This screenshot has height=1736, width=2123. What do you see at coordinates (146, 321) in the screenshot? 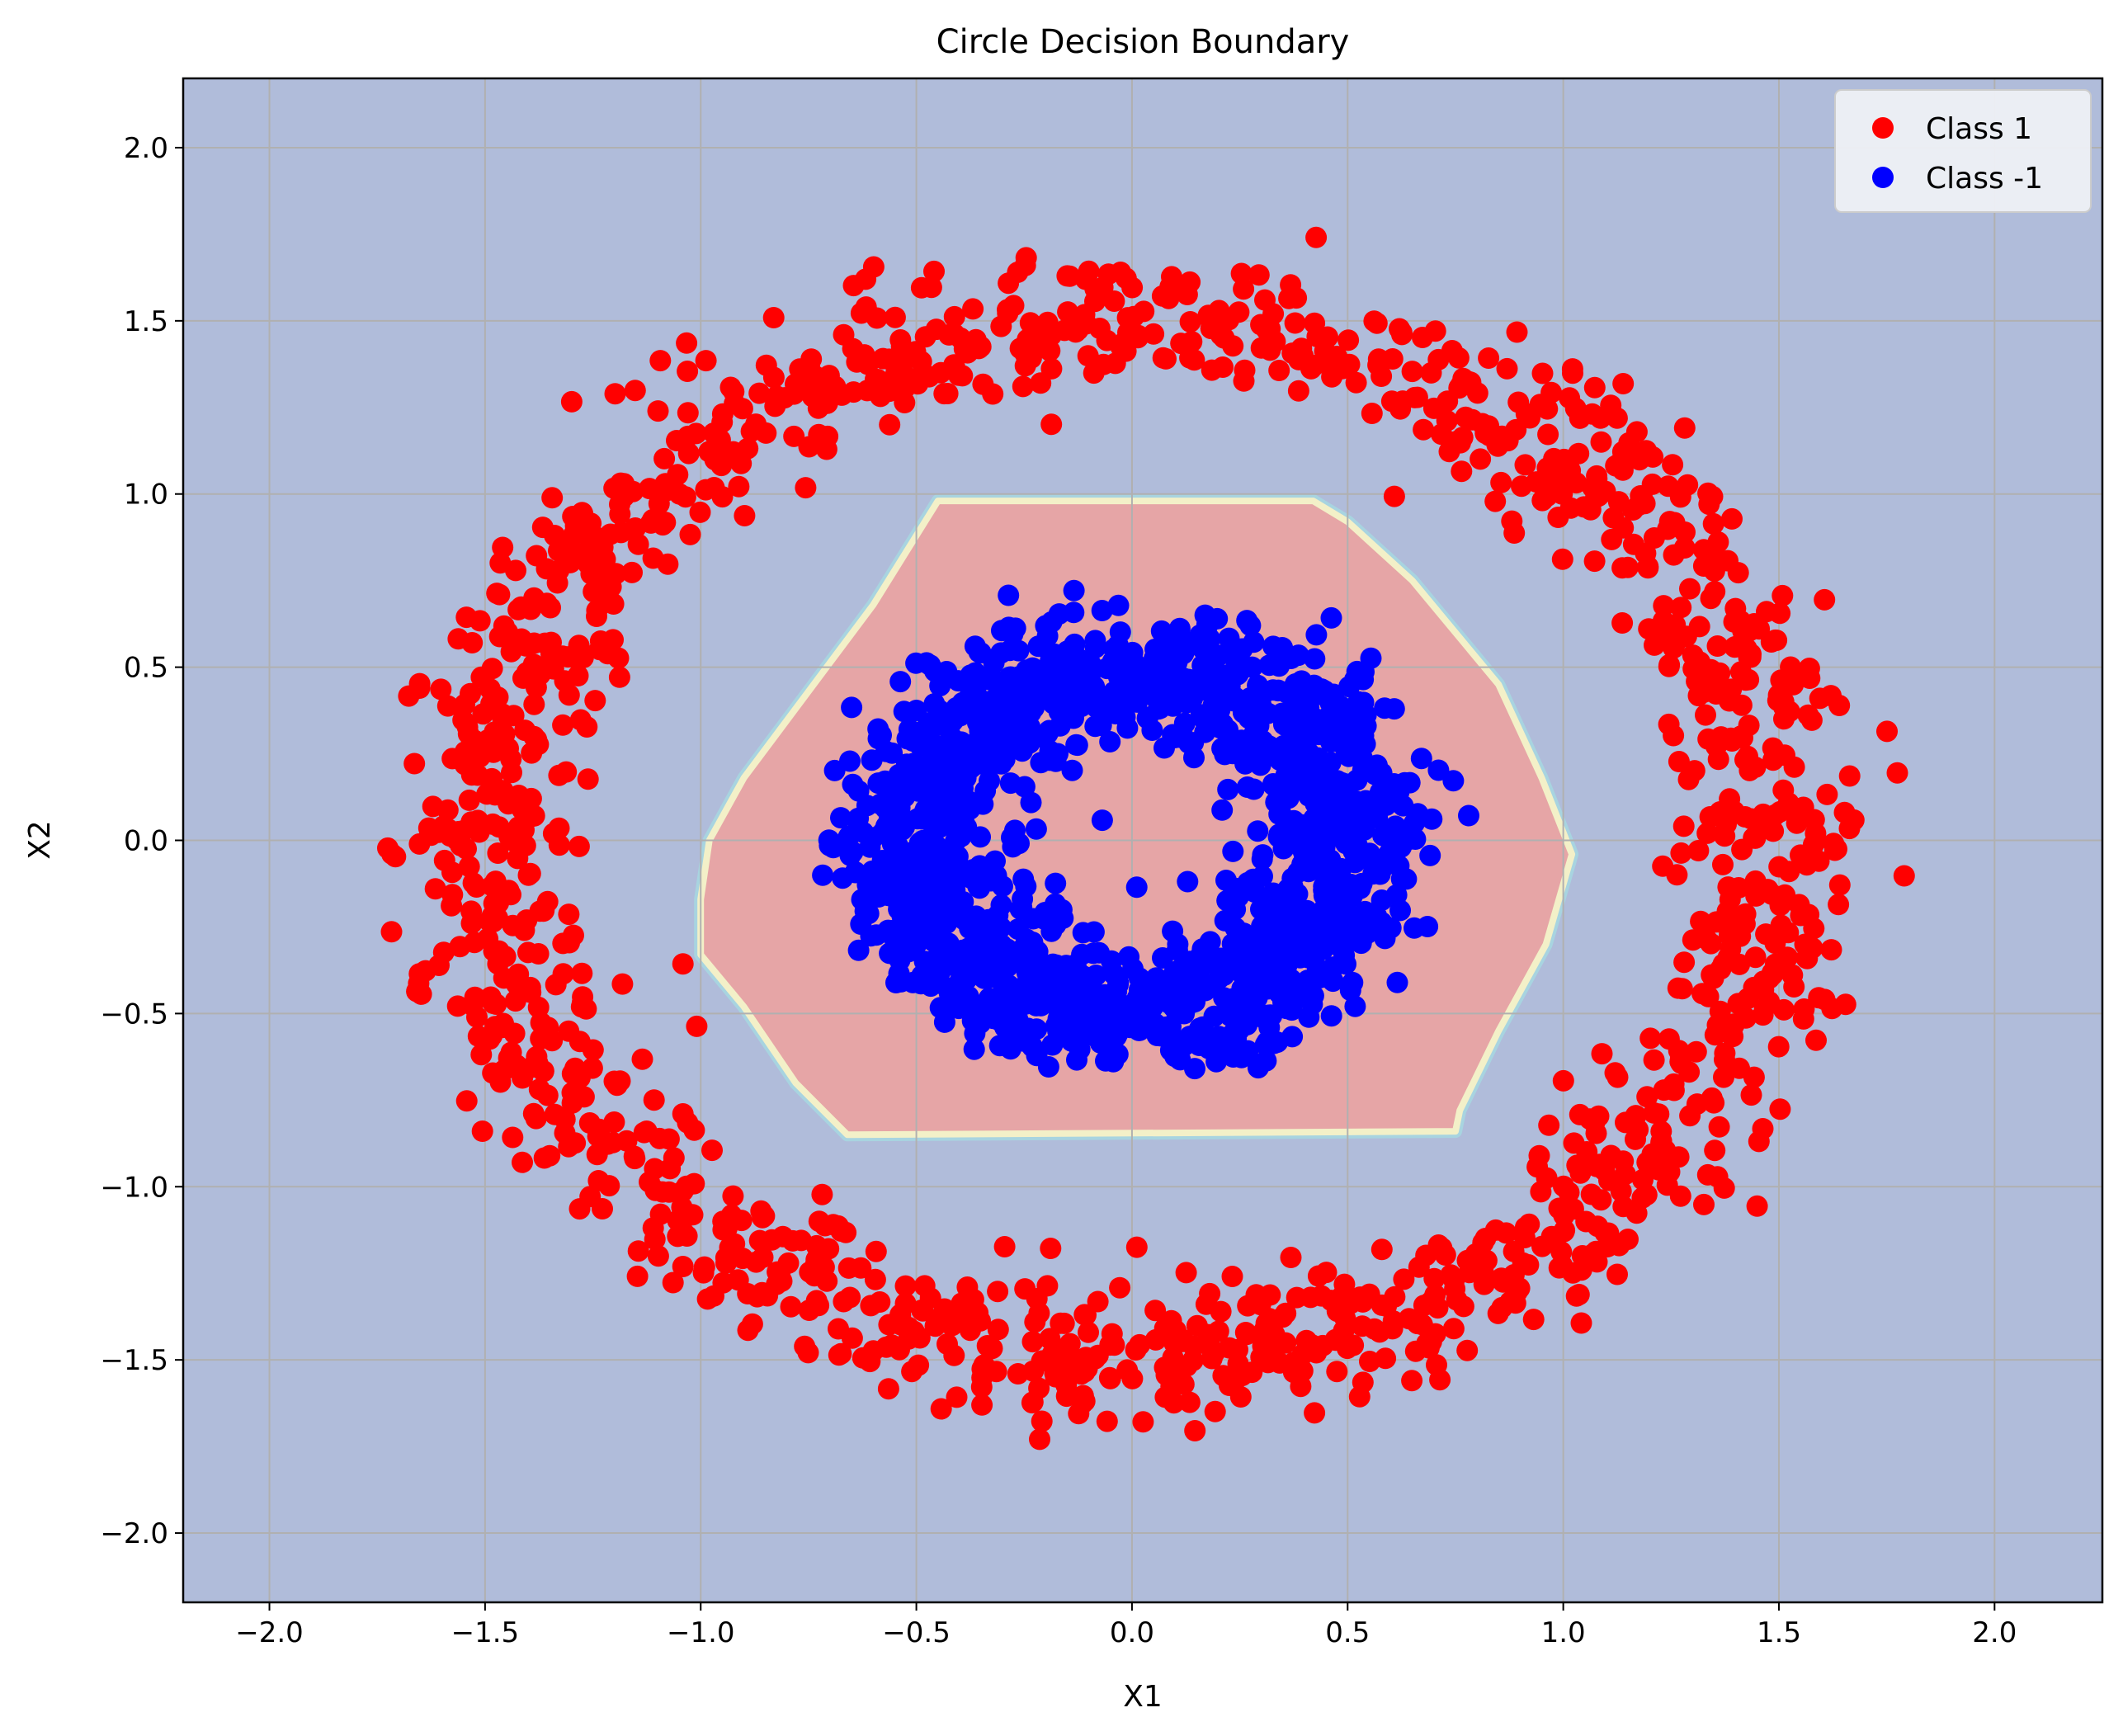
I see `y-tick-label: 1.5` at bounding box center [146, 321].